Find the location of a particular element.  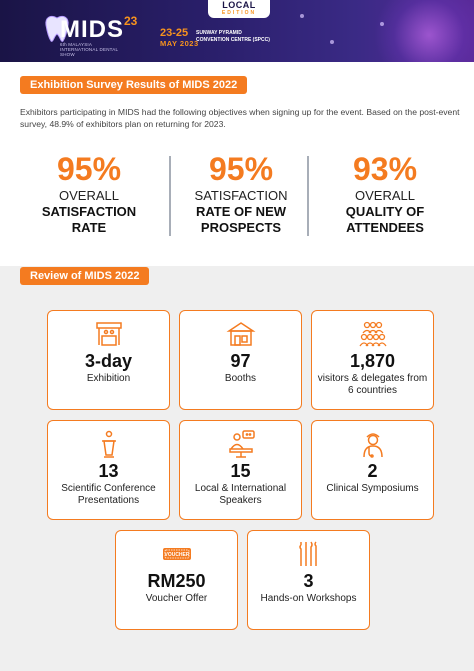

card-value: RM250 is located at coordinates (176, 581).